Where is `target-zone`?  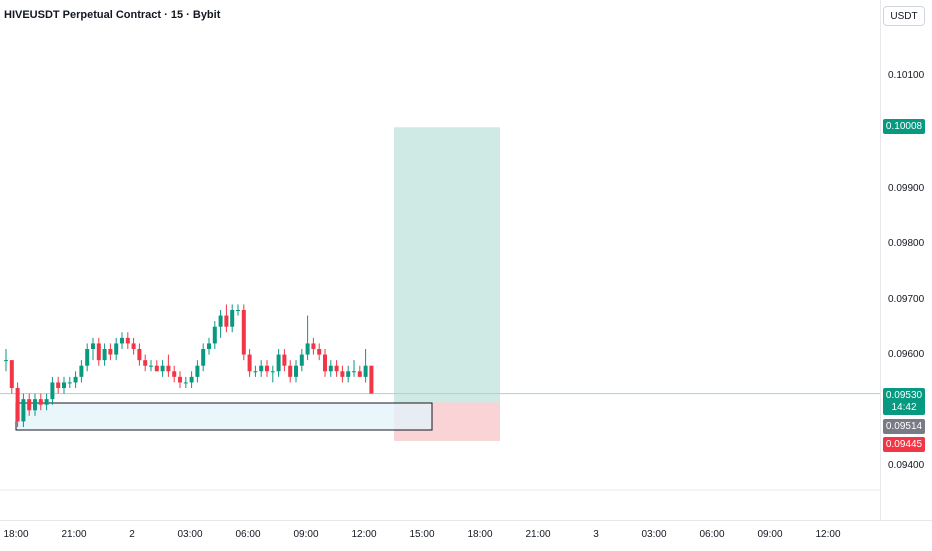
target-zone is located at coordinates (447, 265).